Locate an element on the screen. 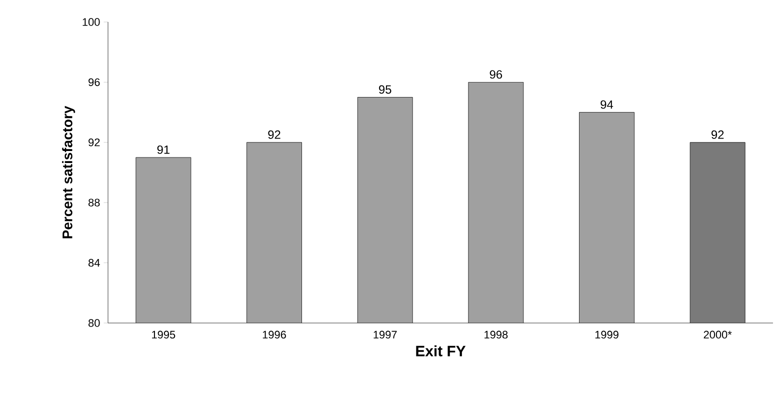 The image size is (774, 404). y-tick-label: 100 is located at coordinates (91, 22).